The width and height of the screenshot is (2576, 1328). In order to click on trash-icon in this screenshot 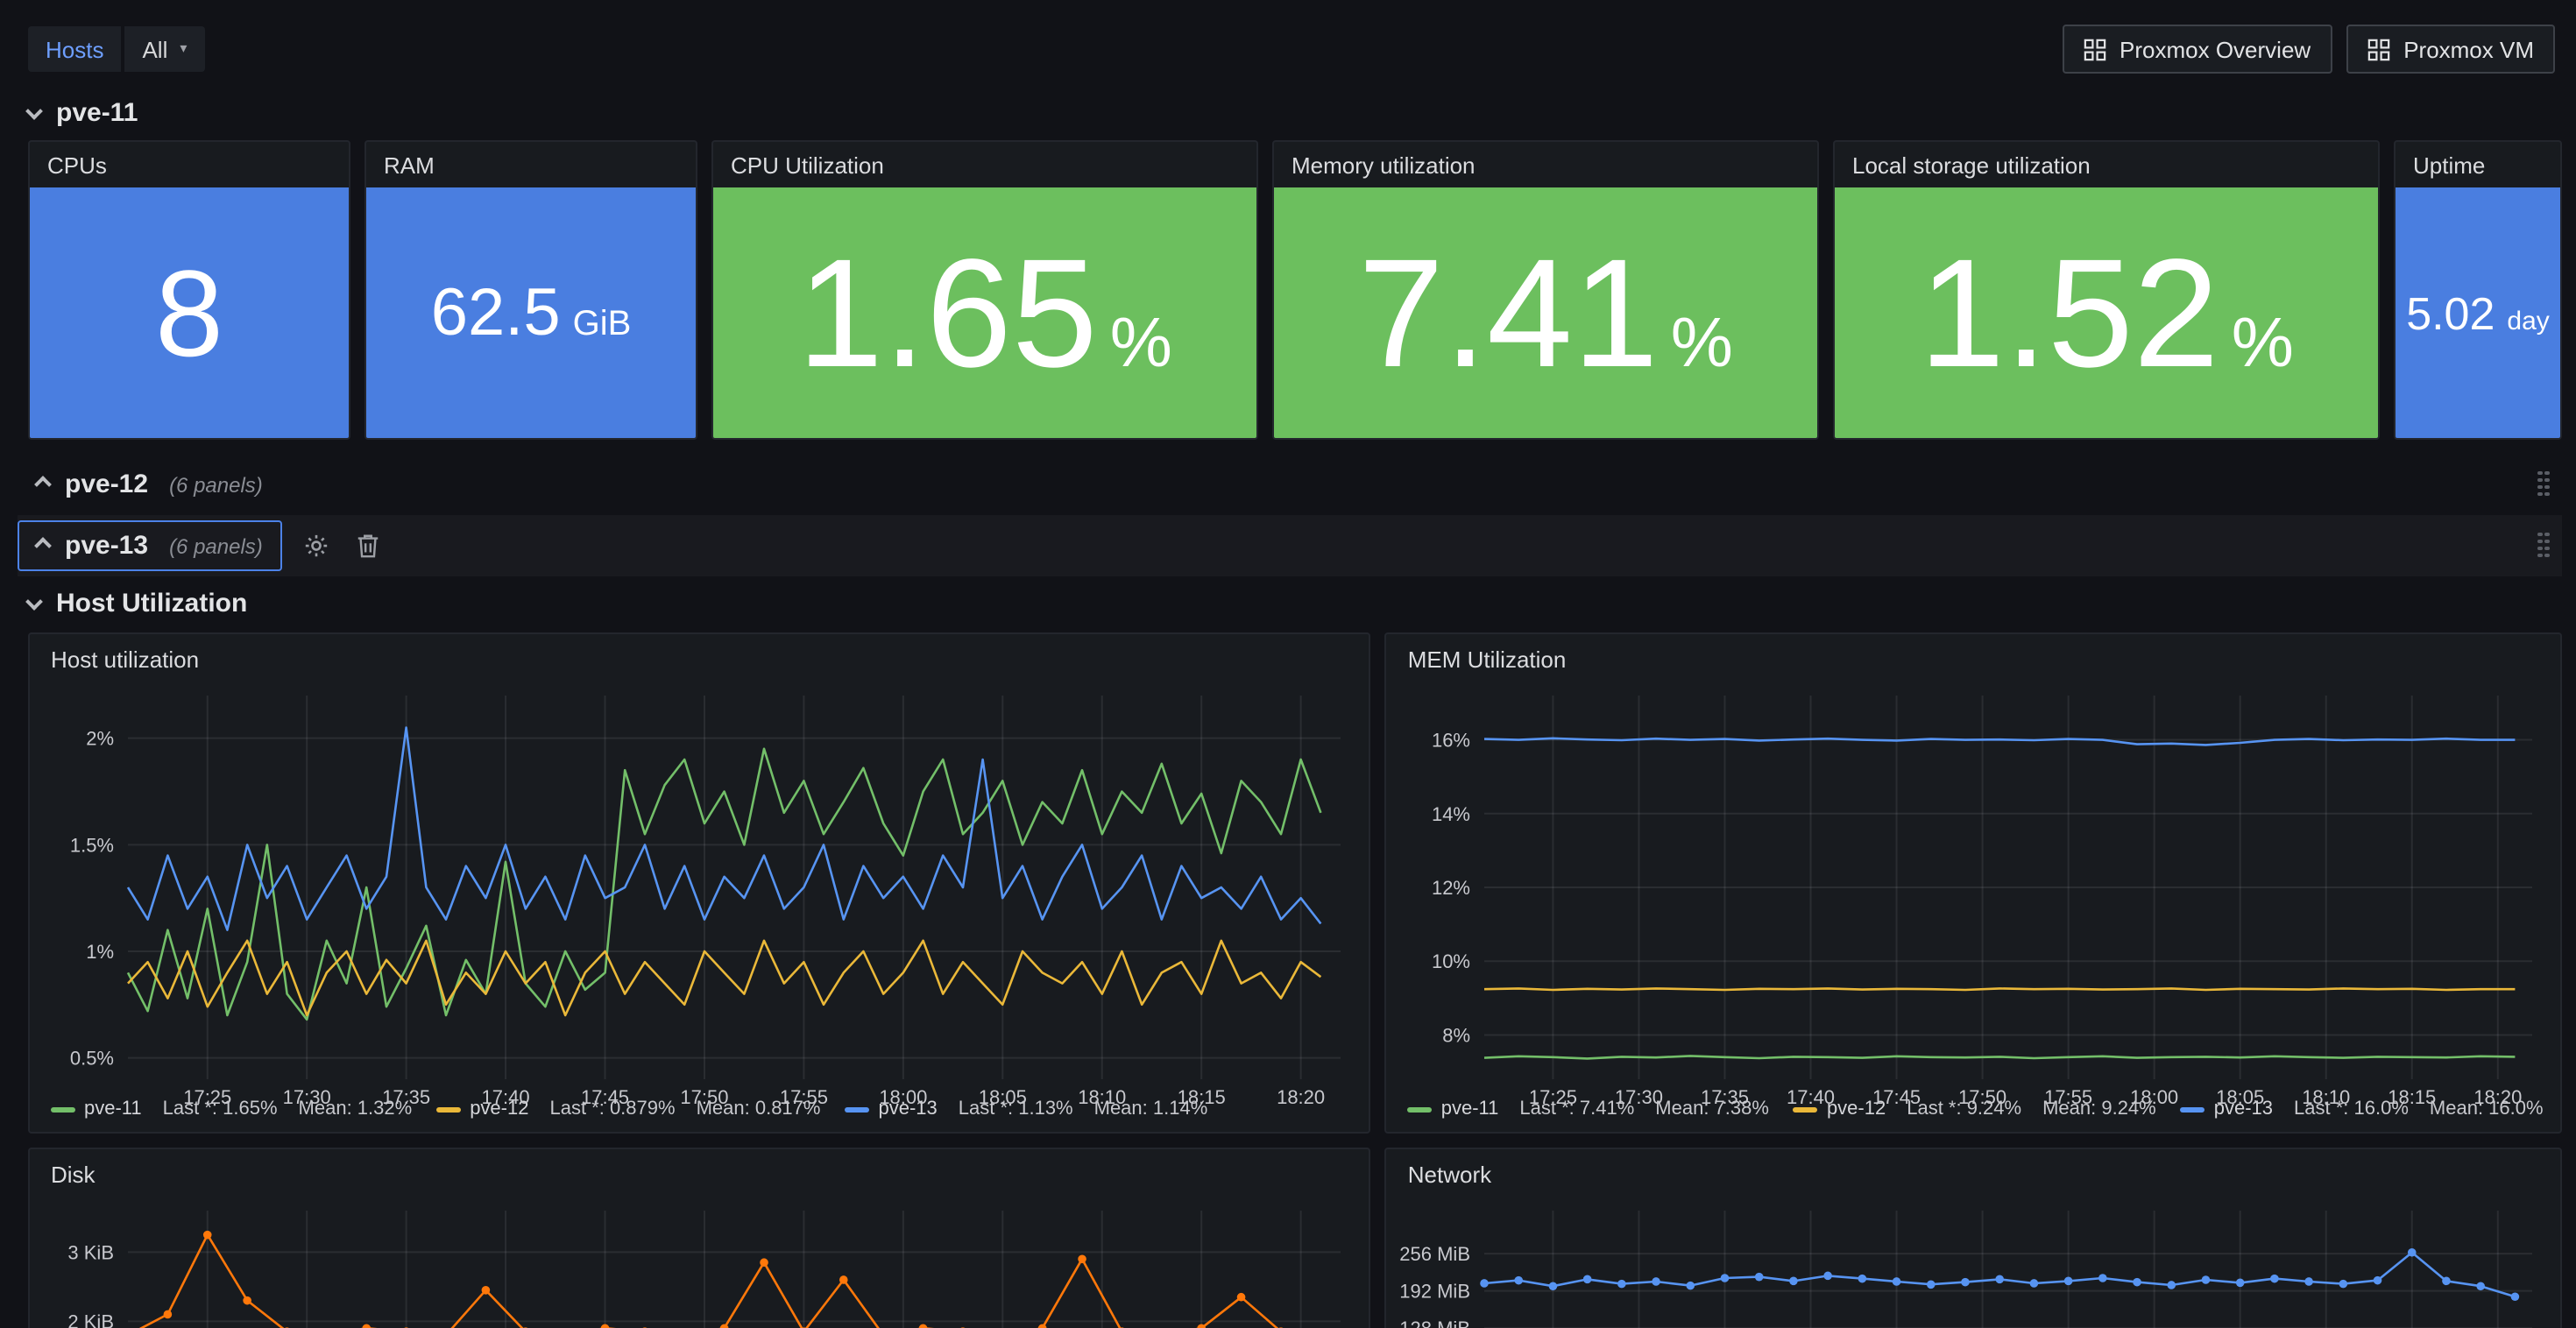, I will do `click(368, 546)`.